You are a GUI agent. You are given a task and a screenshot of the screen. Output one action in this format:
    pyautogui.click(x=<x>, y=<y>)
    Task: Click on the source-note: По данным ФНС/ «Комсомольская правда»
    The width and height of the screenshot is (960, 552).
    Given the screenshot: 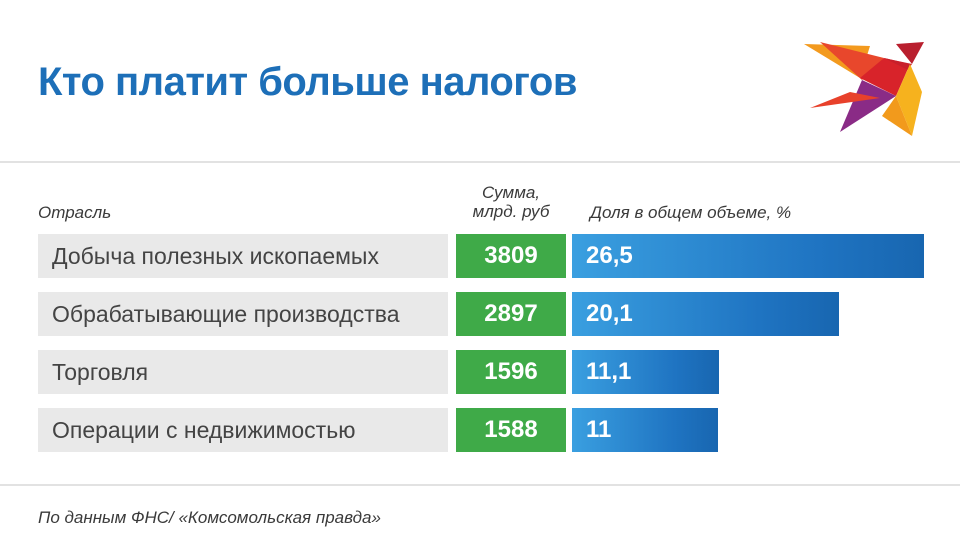 What is the action you would take?
    pyautogui.click(x=209, y=517)
    